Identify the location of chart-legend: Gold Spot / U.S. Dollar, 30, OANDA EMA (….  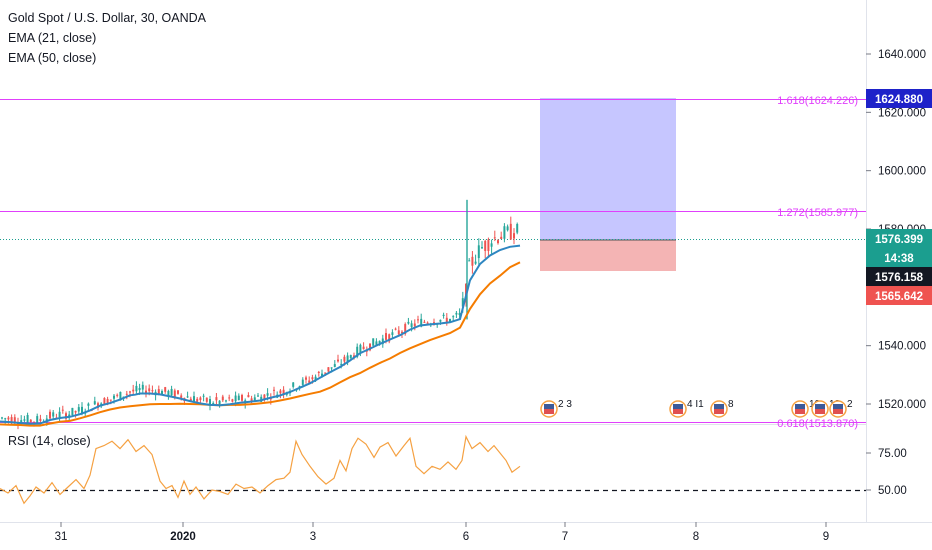
(107, 38).